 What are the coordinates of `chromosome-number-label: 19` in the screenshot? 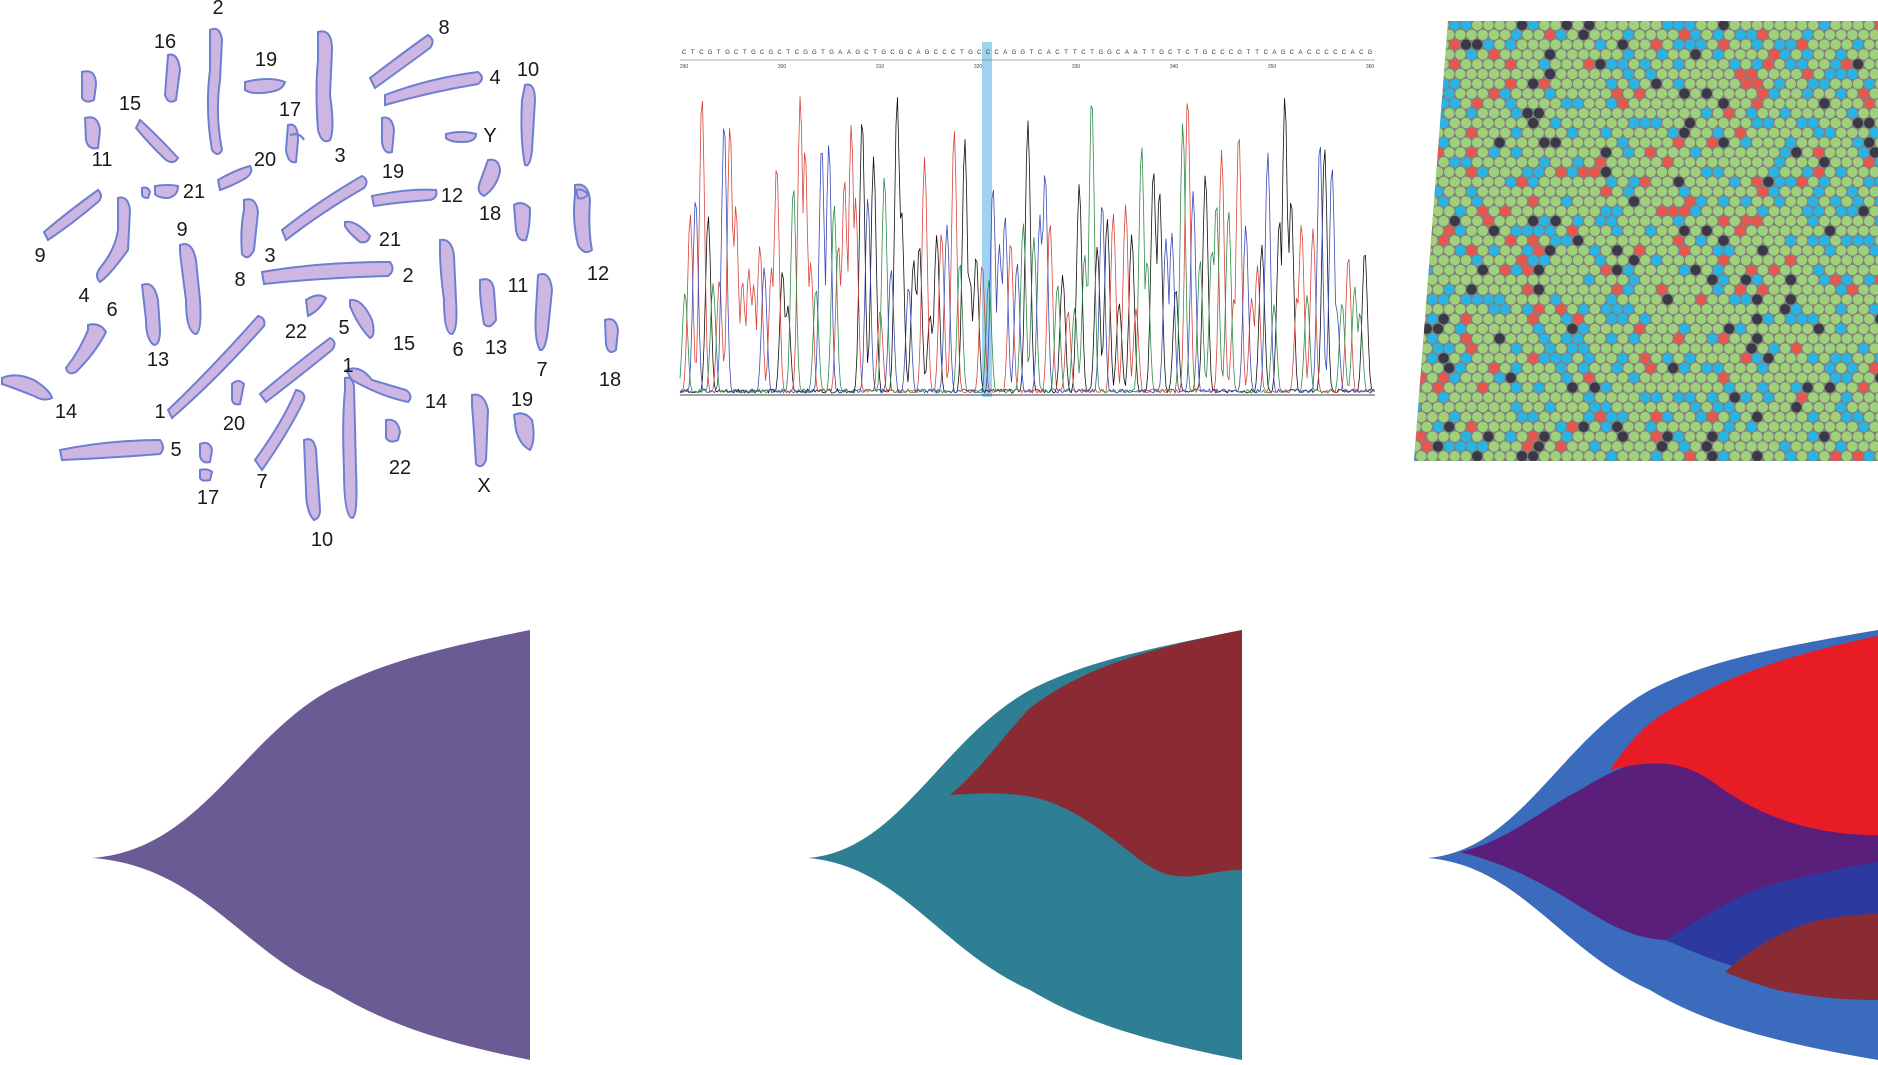 It's located at (393, 172).